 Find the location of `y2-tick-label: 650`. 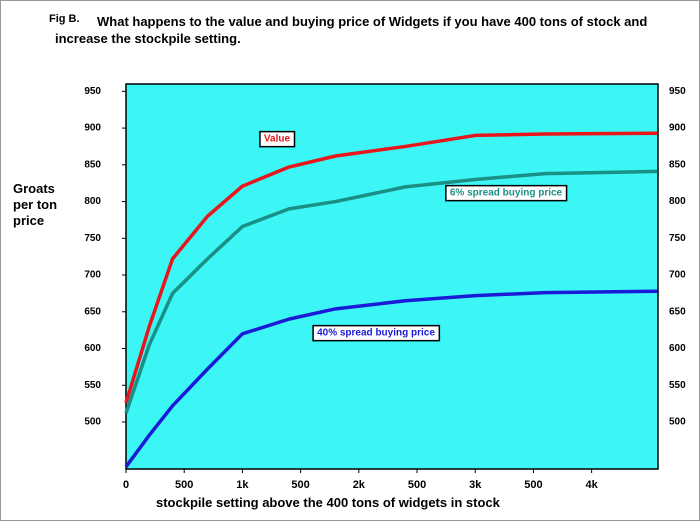

y2-tick-label: 650 is located at coordinates (677, 311).